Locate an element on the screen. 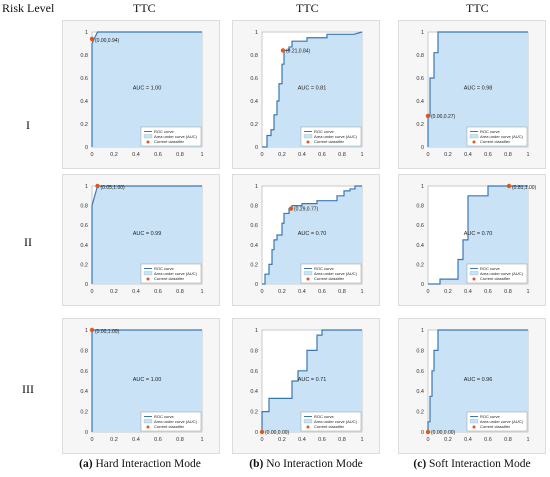 The height and width of the screenshot is (477, 550). ttc-header-a: TTC is located at coordinates (144, 8).